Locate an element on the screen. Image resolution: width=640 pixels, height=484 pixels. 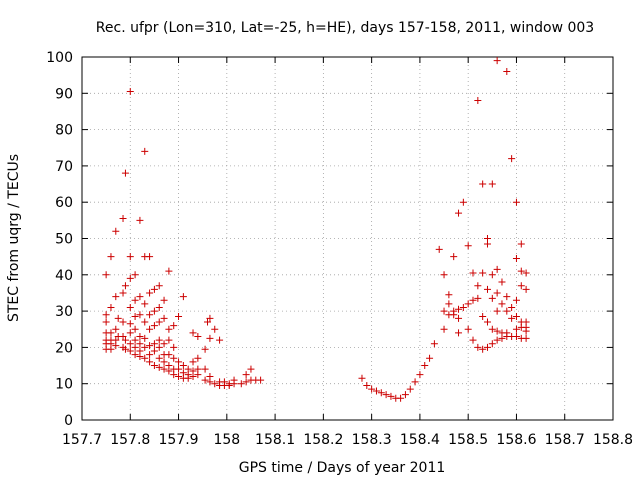
x-tick-label: 158.7 is located at coordinates (565, 440).